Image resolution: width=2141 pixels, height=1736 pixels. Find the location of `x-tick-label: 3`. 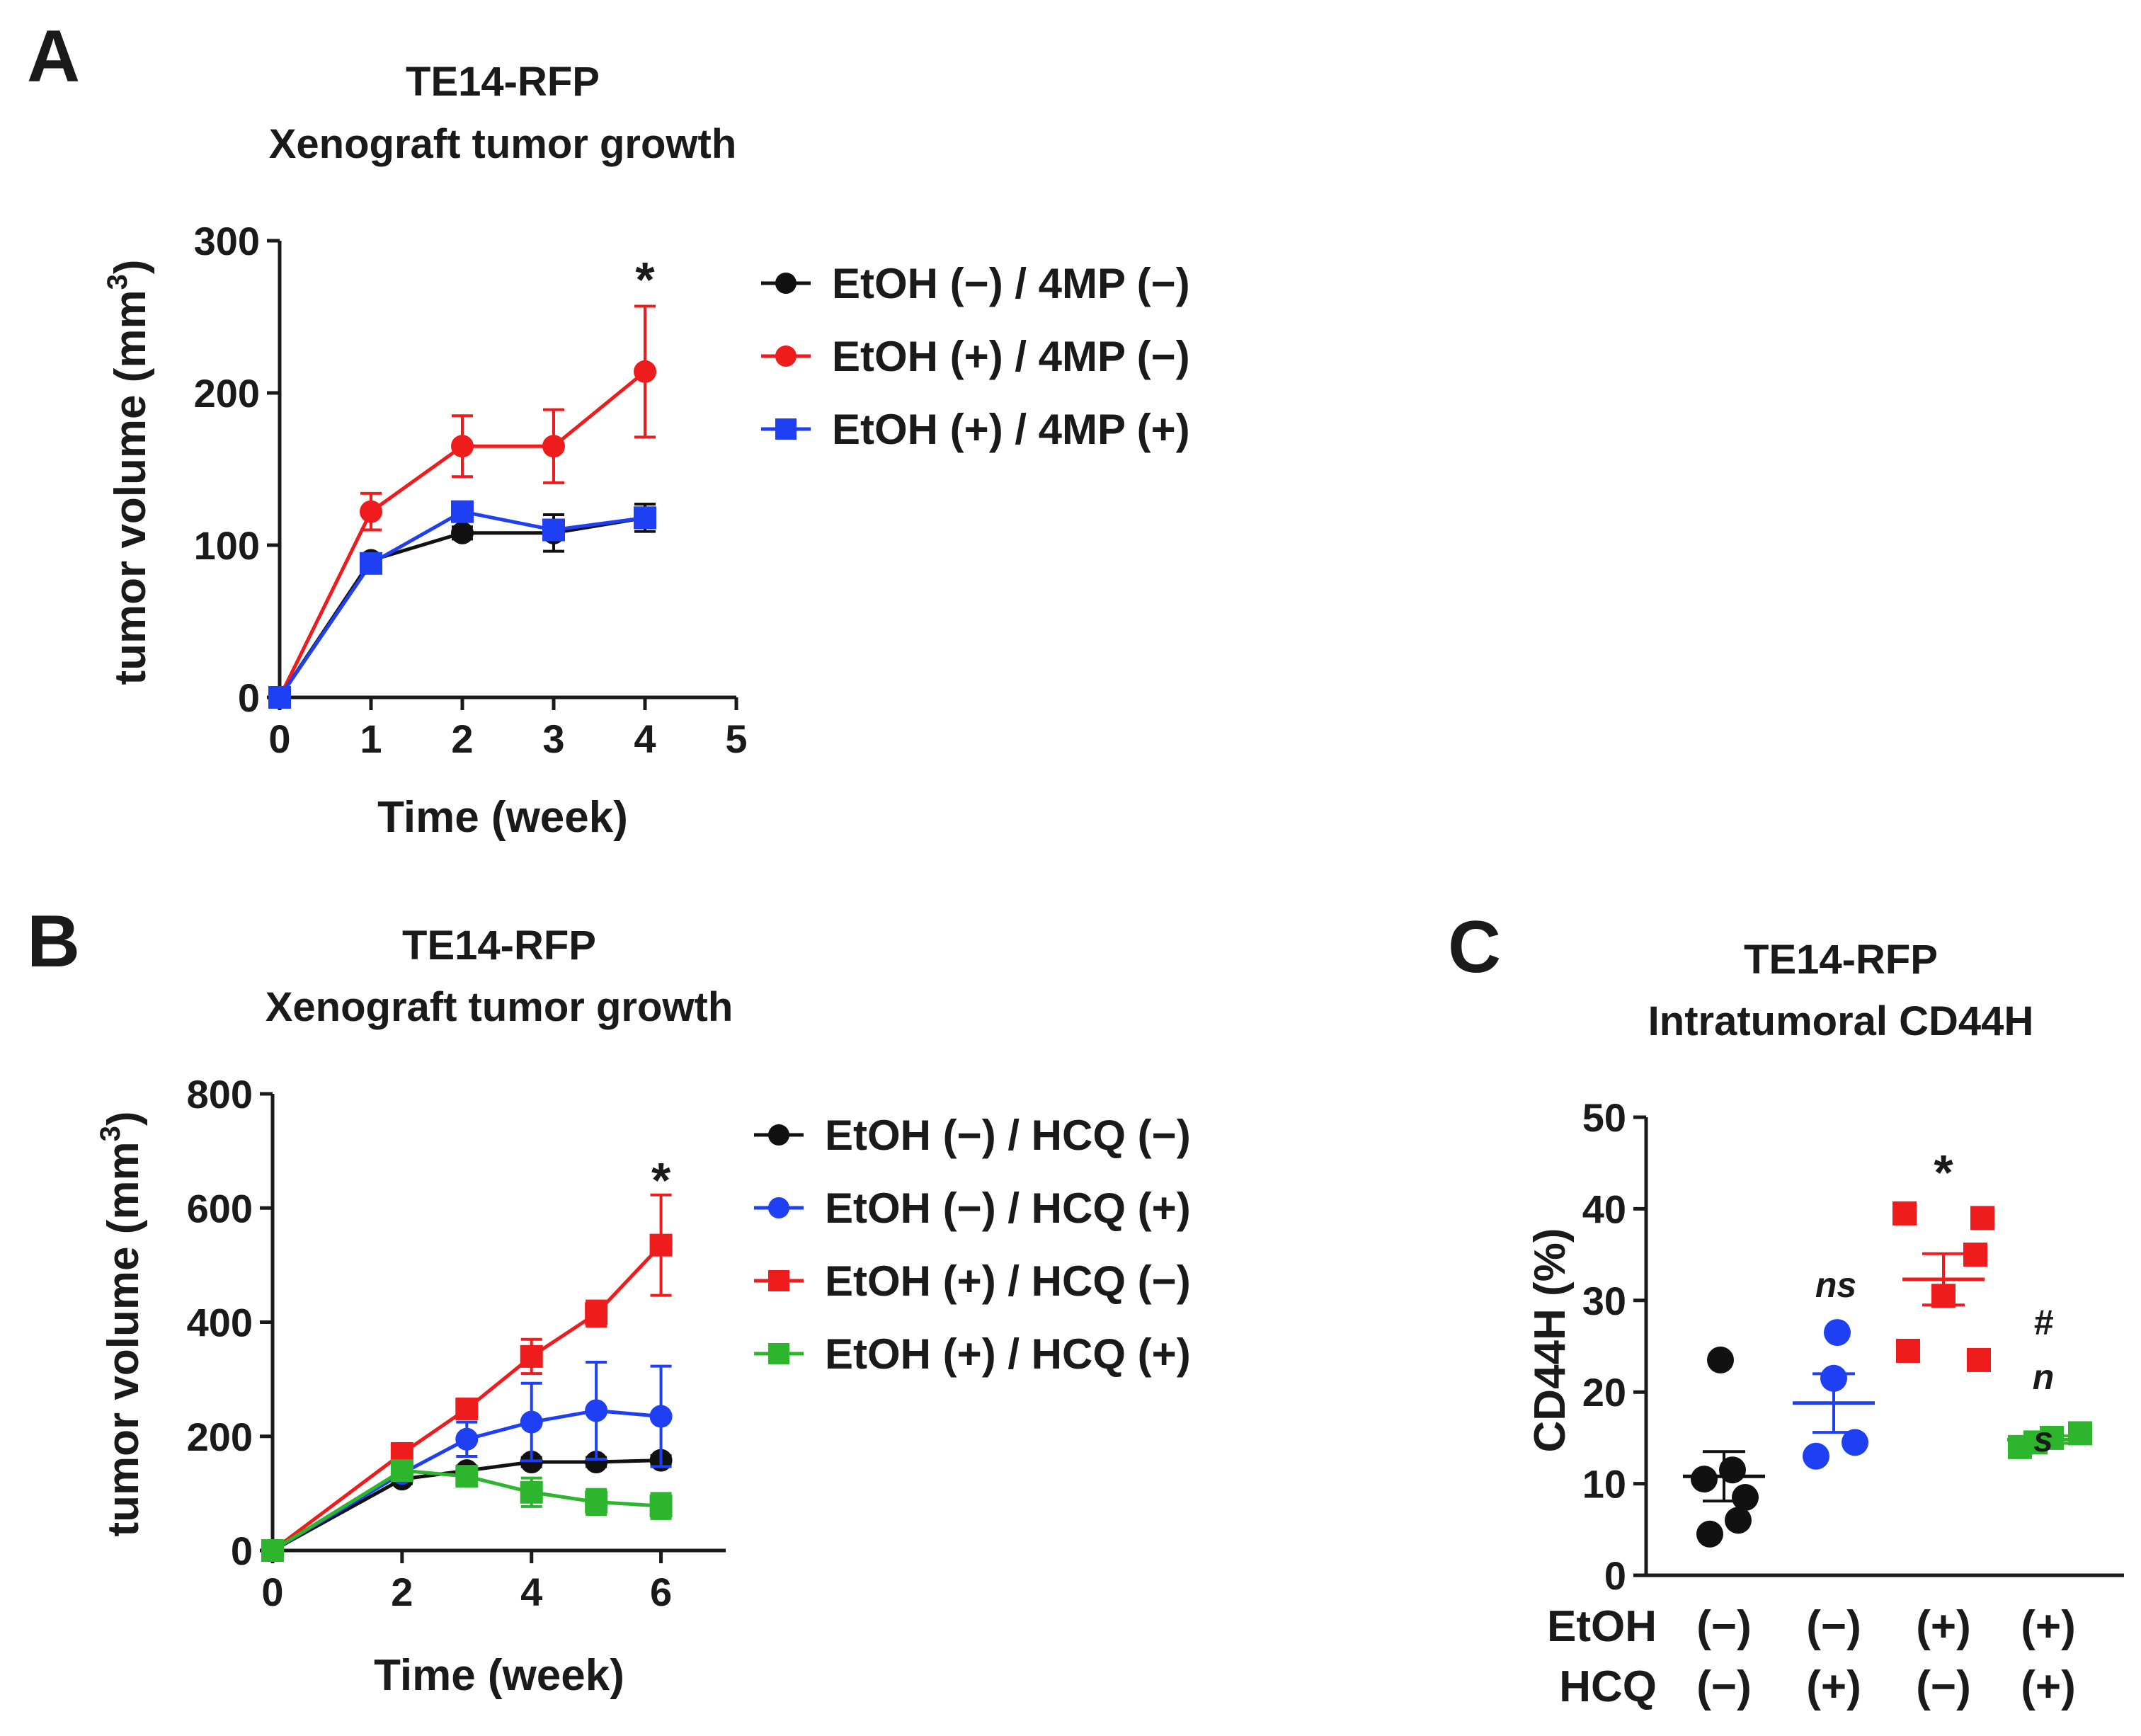

x-tick-label: 3 is located at coordinates (553, 739).